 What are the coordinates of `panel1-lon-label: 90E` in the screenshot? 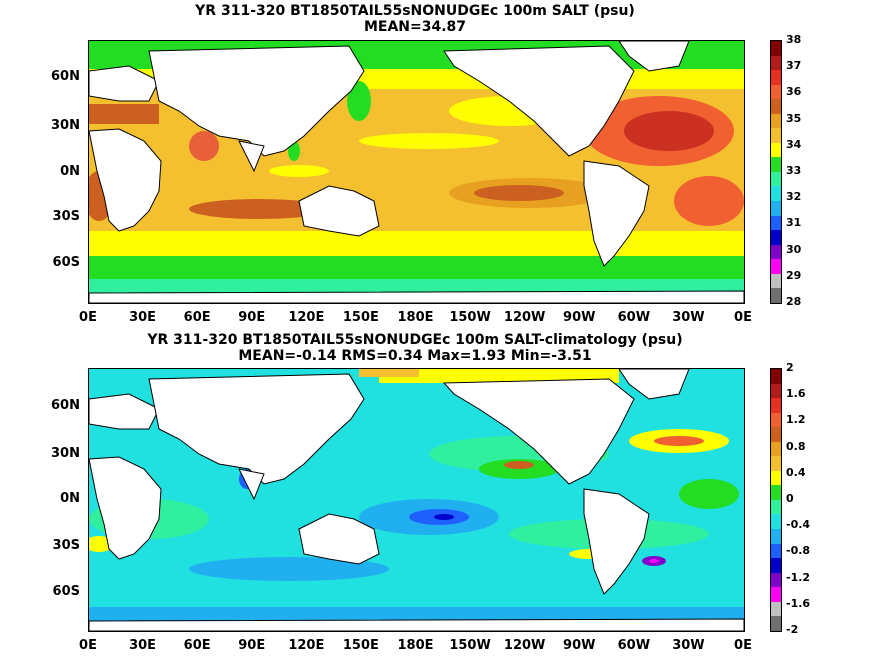 It's located at (252, 317).